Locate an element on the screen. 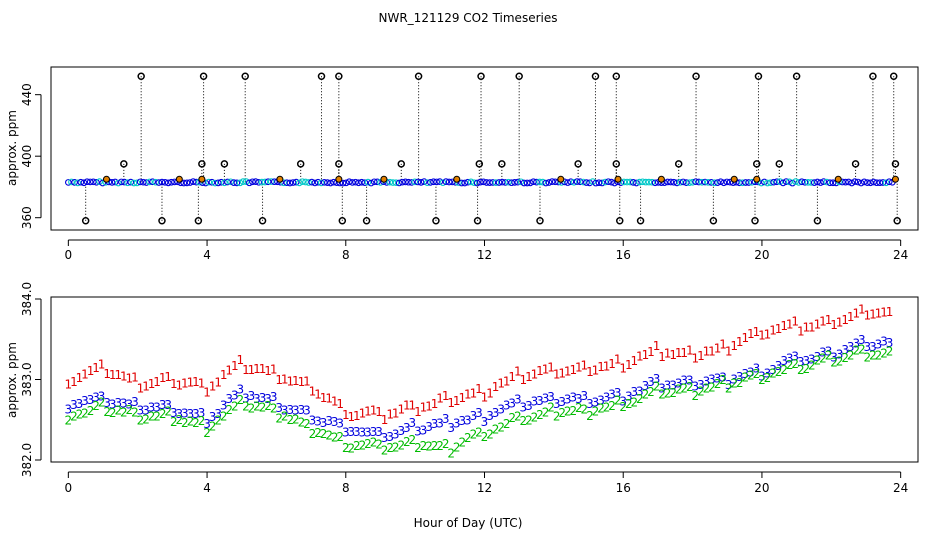  top-x-tick-label: 0 is located at coordinates (69, 255).